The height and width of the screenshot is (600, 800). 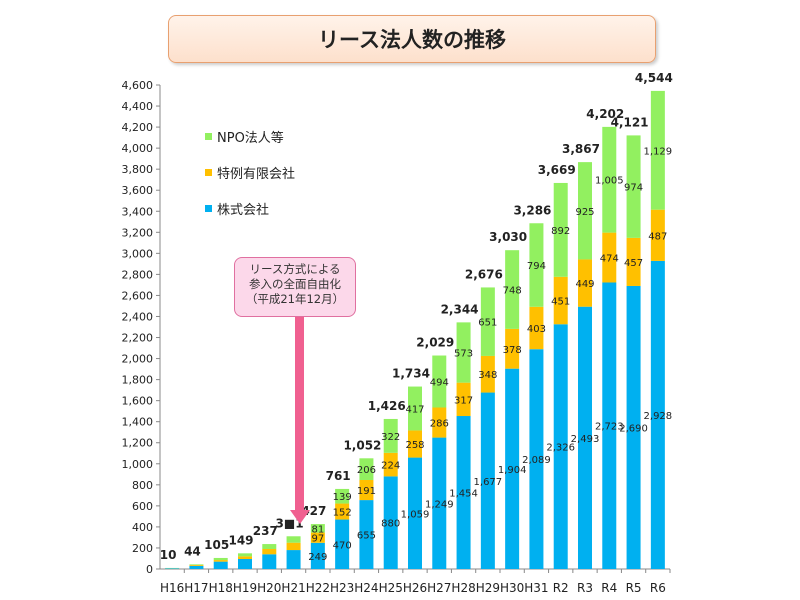 What do you see at coordinates (138, 169) in the screenshot?
I see `y-tick-label: 3,800` at bounding box center [138, 169].